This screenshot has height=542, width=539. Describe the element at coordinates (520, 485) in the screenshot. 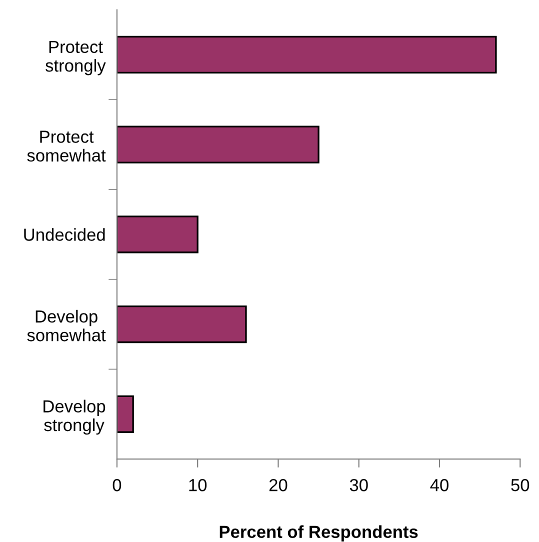

I see `x-tick-label: 50` at that location.